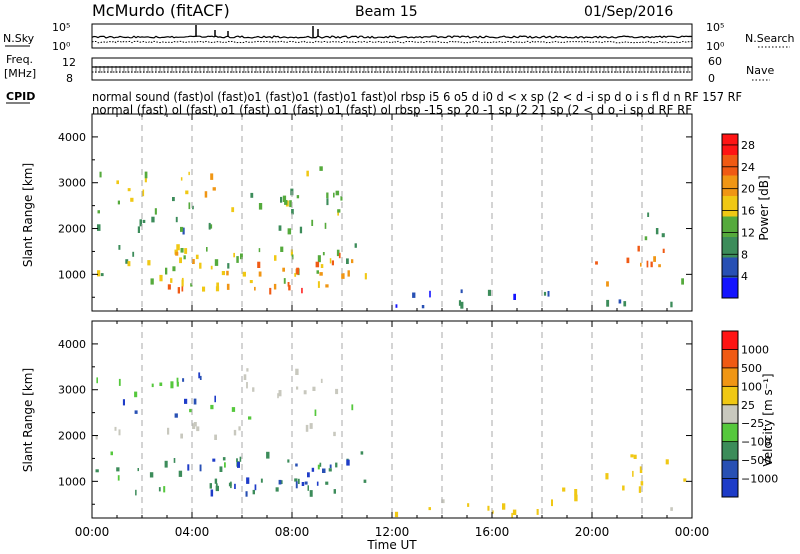 This screenshot has width=800, height=554. I want to click on colorbar-frame, so click(730, 414).